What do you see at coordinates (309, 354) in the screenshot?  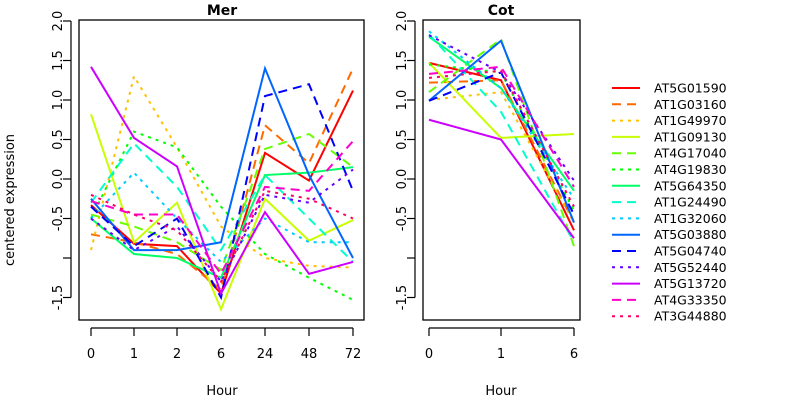 I see `x-tick-label: 48` at bounding box center [309, 354].